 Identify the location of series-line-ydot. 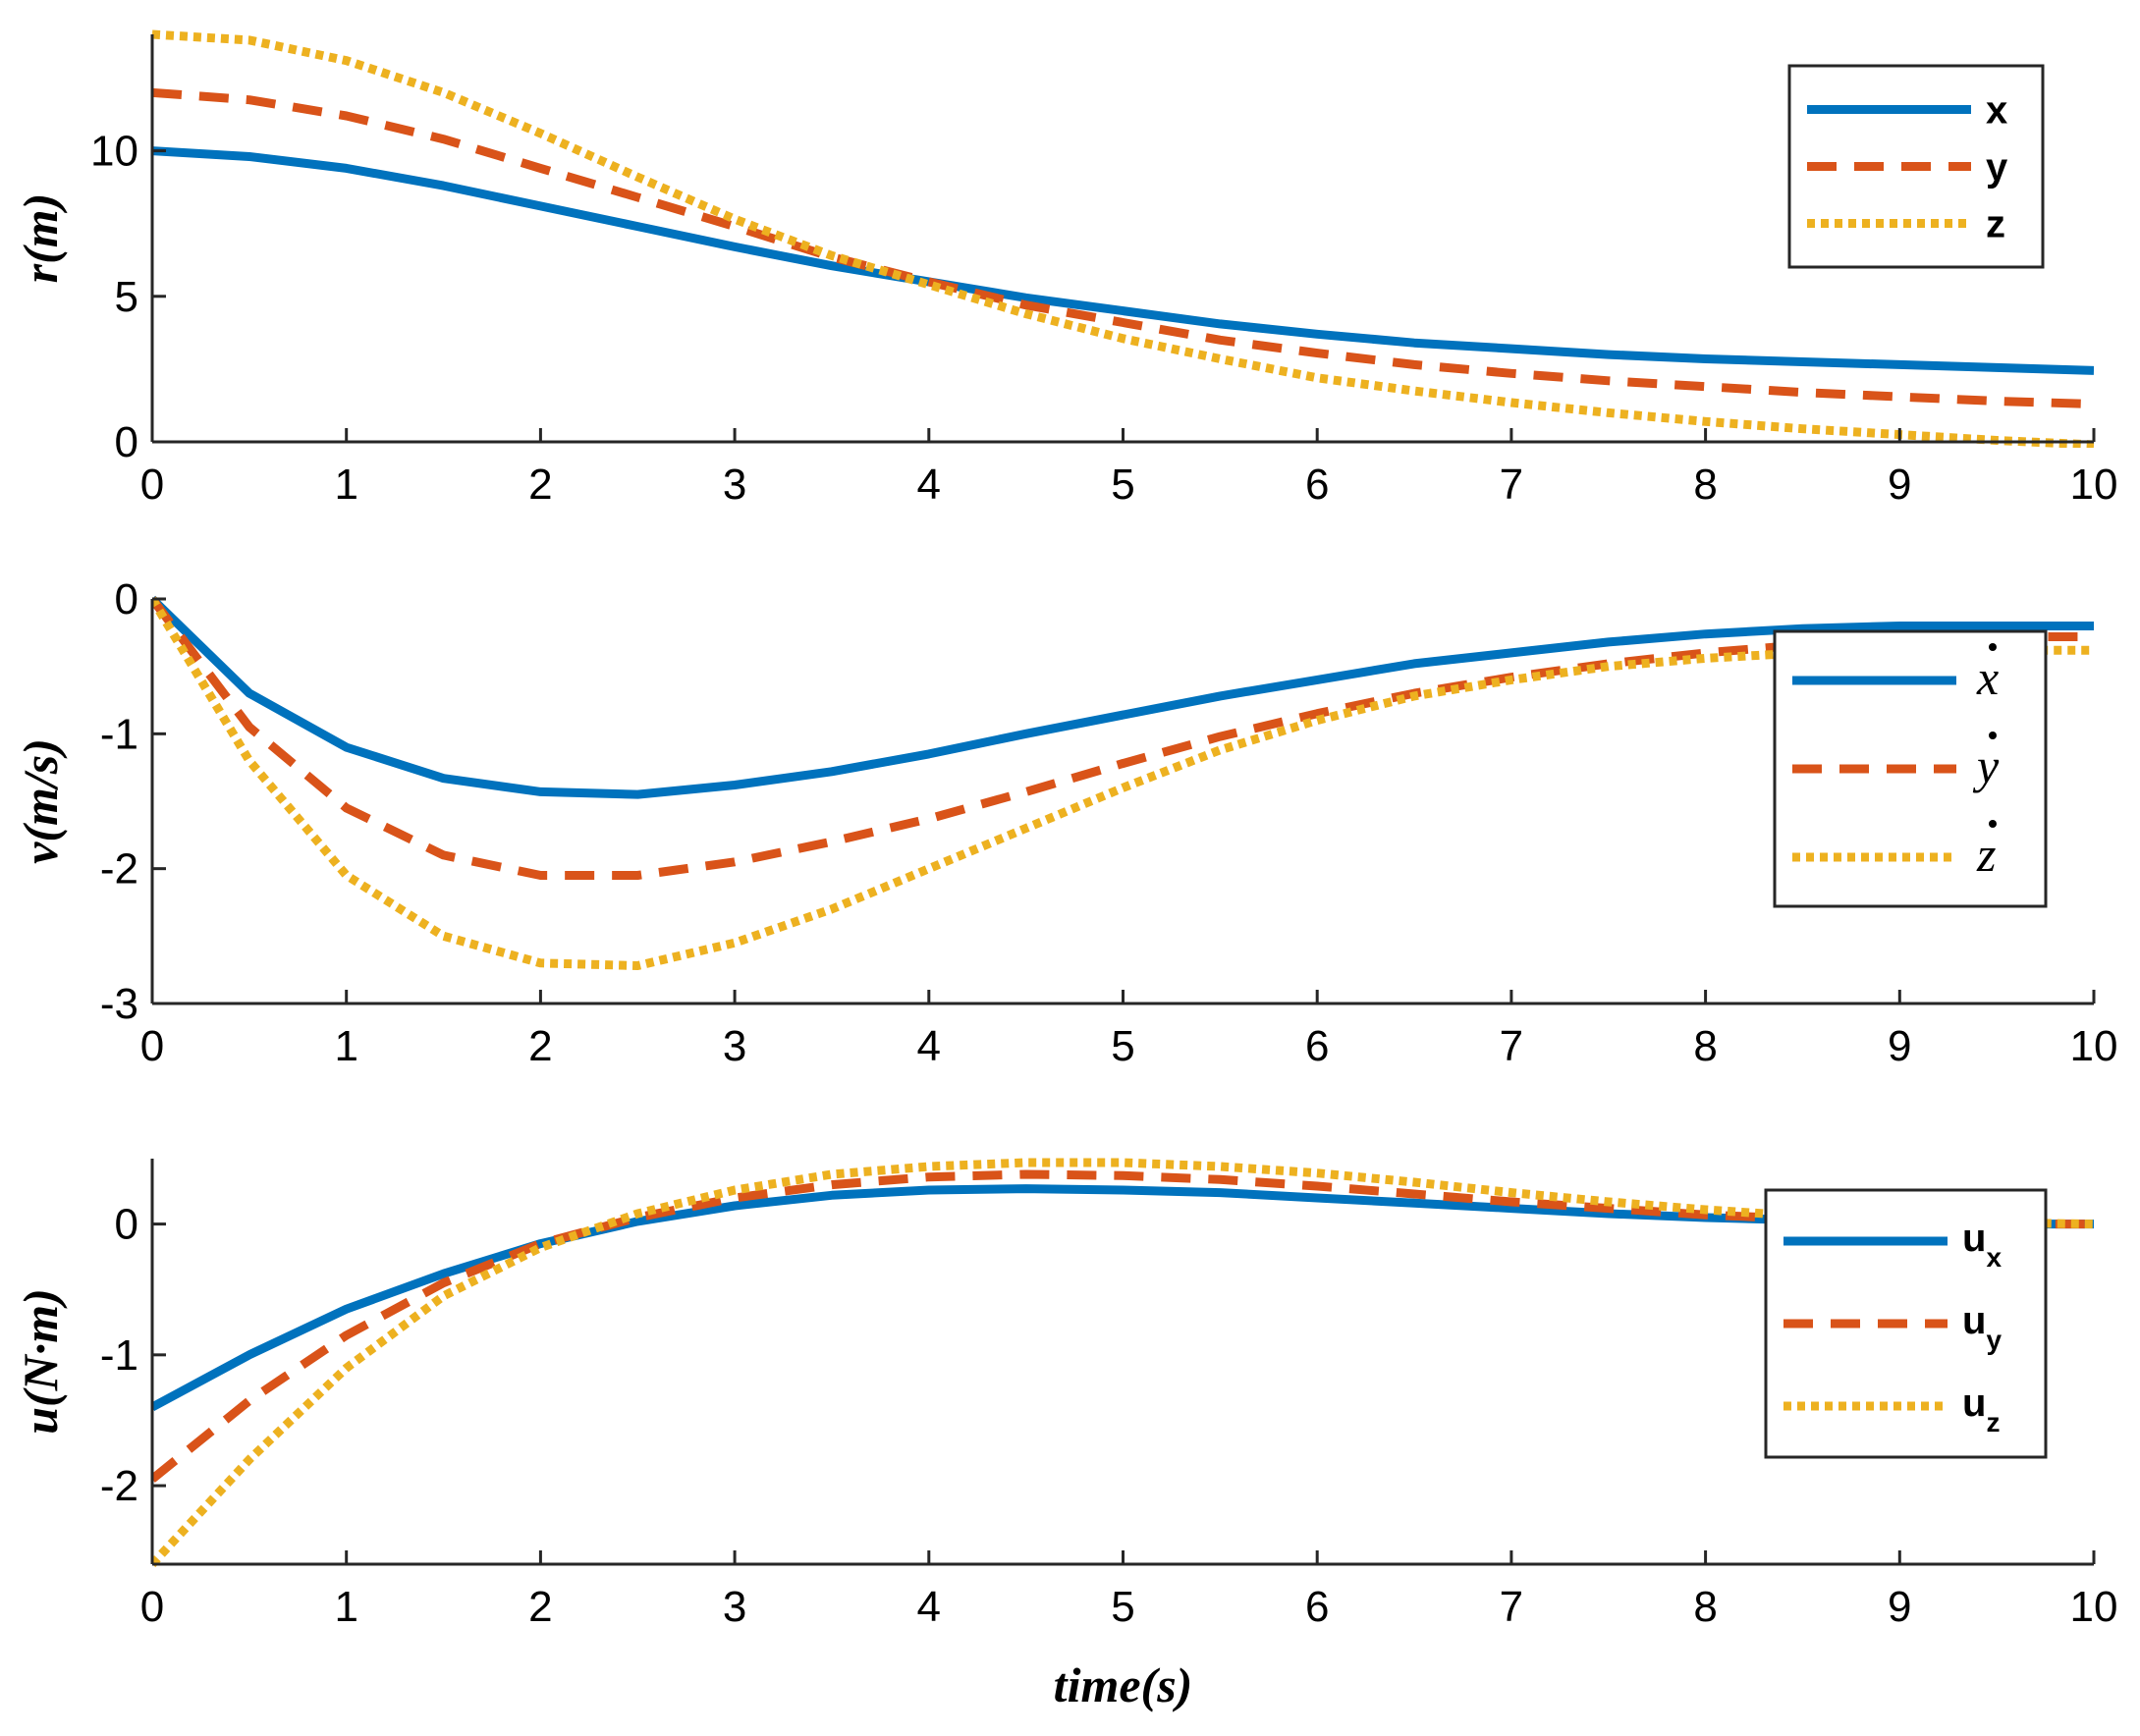
(1123, 738).